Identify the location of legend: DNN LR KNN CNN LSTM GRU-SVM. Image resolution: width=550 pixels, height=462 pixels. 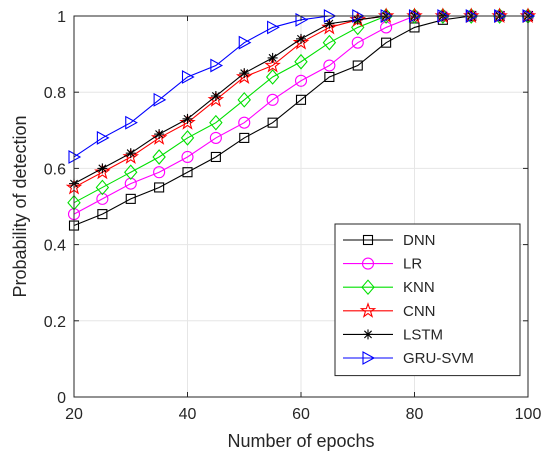
(427, 300).